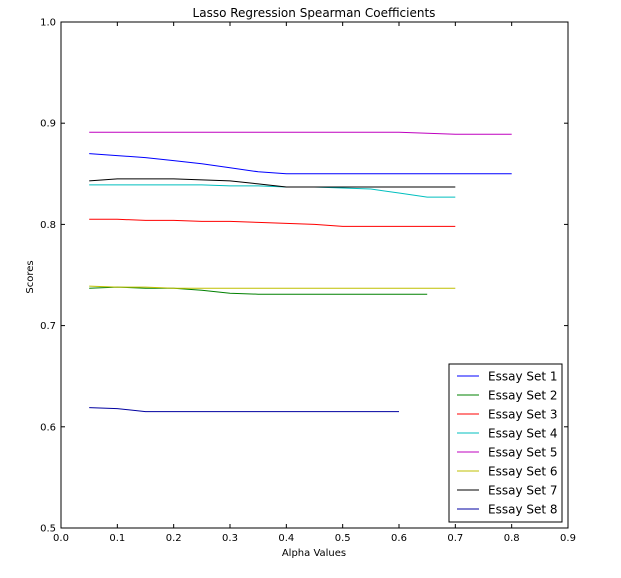 This screenshot has width=621, height=578. I want to click on y-axis-label: Scores, so click(30, 276).